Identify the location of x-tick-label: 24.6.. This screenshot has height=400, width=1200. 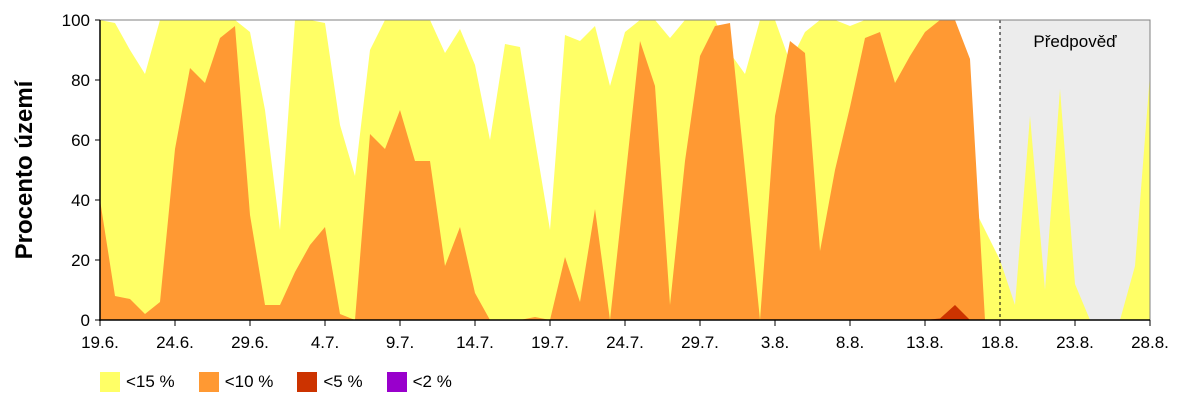
(175, 342).